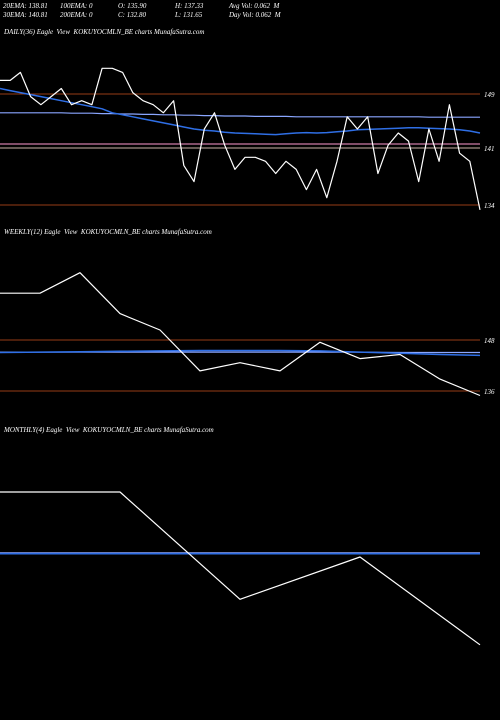 This screenshot has height=720, width=500. Describe the element at coordinates (489, 149) in the screenshot. I see `daily-tick-label: 141` at that location.